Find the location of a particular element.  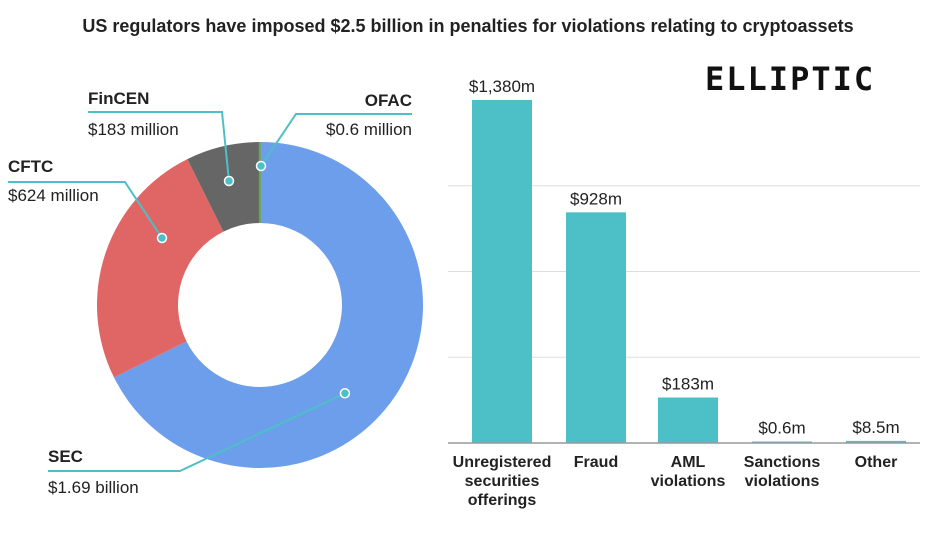

donut-slice-fincen is located at coordinates (223, 187).